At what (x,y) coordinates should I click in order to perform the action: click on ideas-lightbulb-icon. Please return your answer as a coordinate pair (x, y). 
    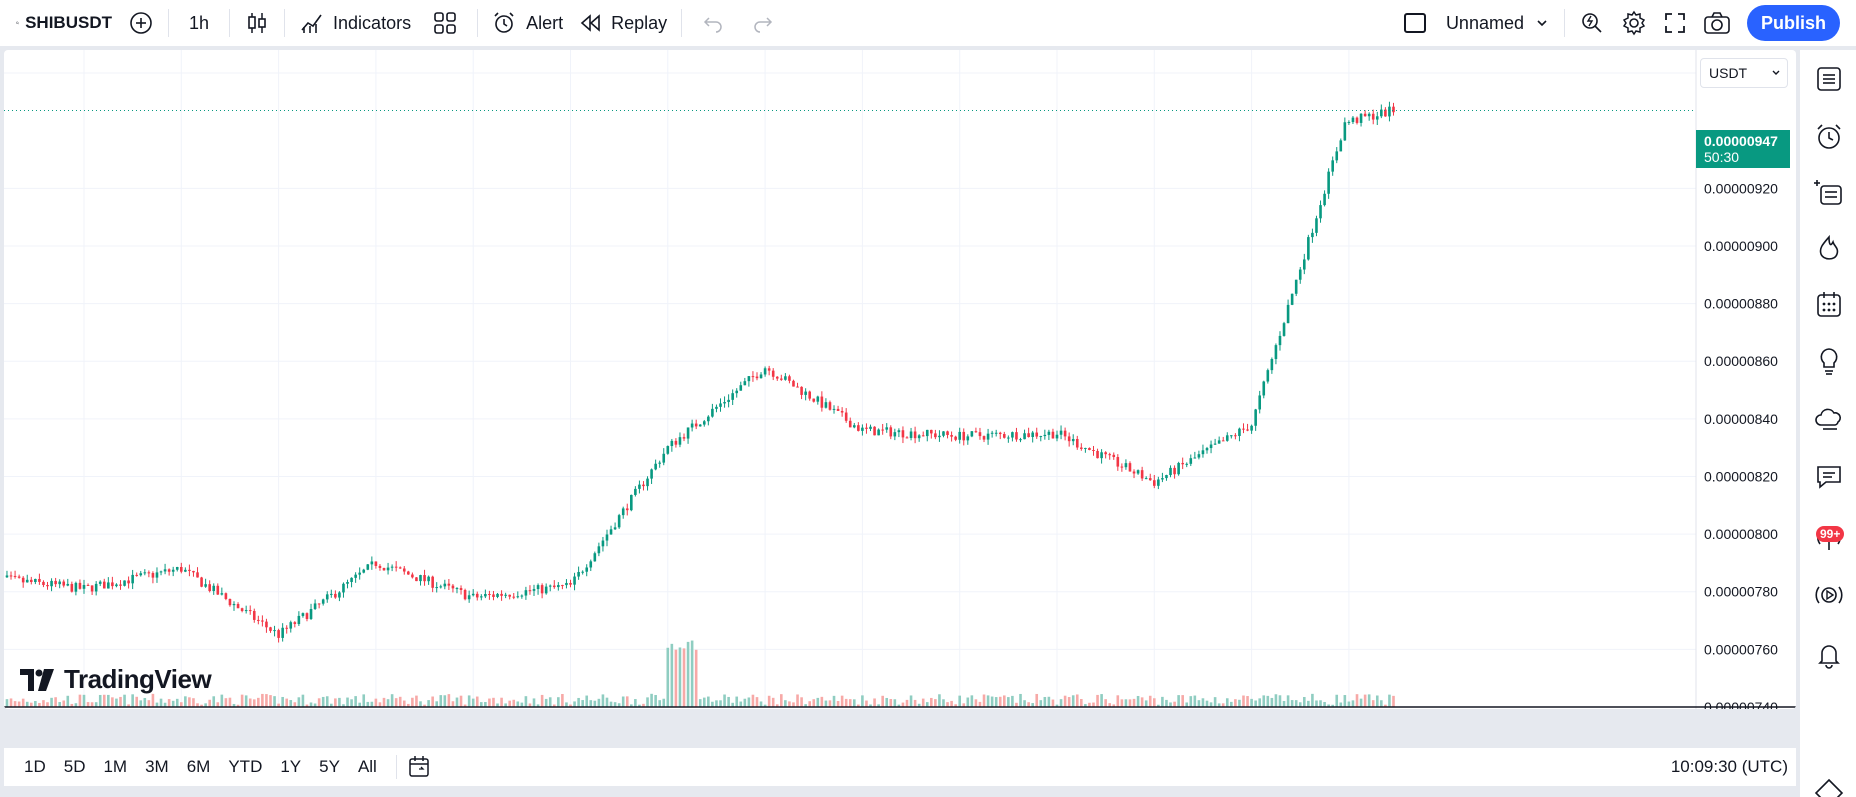
    Looking at the image, I should click on (1829, 361).